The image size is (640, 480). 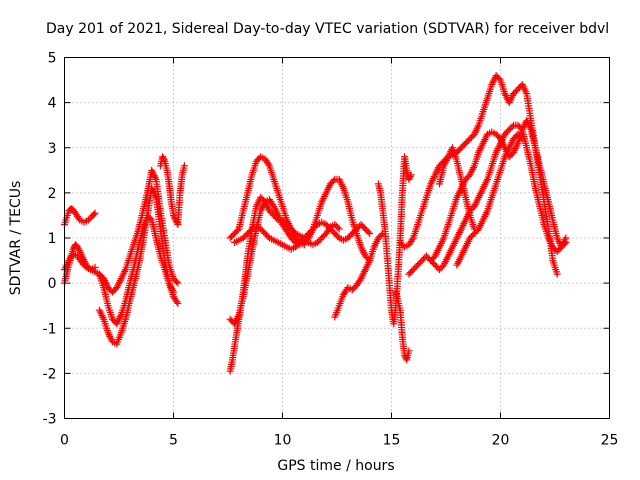 What do you see at coordinates (283, 441) in the screenshot?
I see `x-tick-label: 10` at bounding box center [283, 441].